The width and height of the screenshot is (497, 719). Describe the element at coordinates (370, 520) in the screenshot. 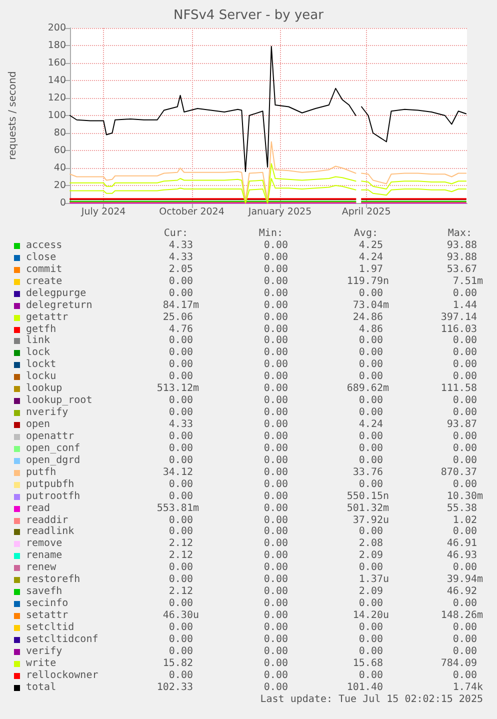

I see `text: 37.92u` at that location.